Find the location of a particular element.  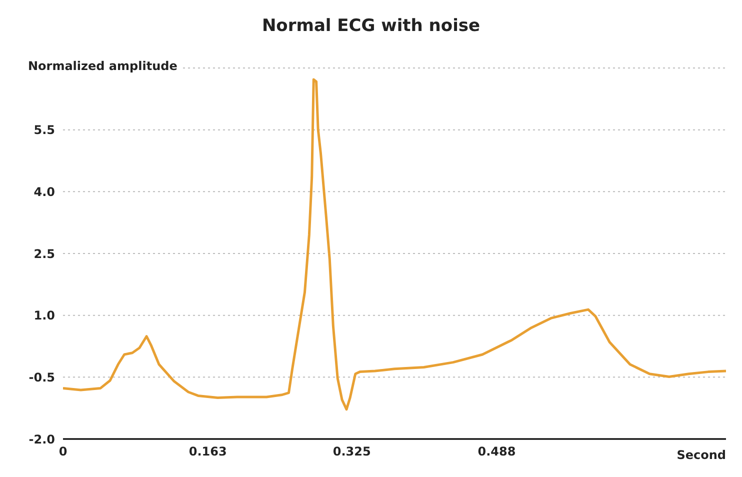

y-tick-label: 5.5 is located at coordinates (44, 130).